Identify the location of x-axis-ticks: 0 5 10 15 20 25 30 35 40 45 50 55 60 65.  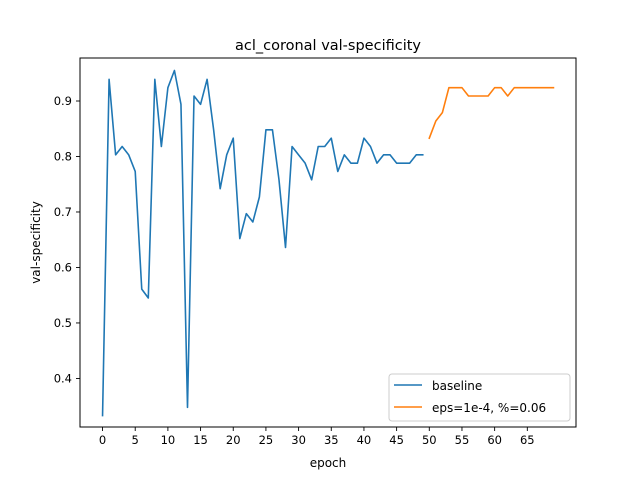
(317, 437).